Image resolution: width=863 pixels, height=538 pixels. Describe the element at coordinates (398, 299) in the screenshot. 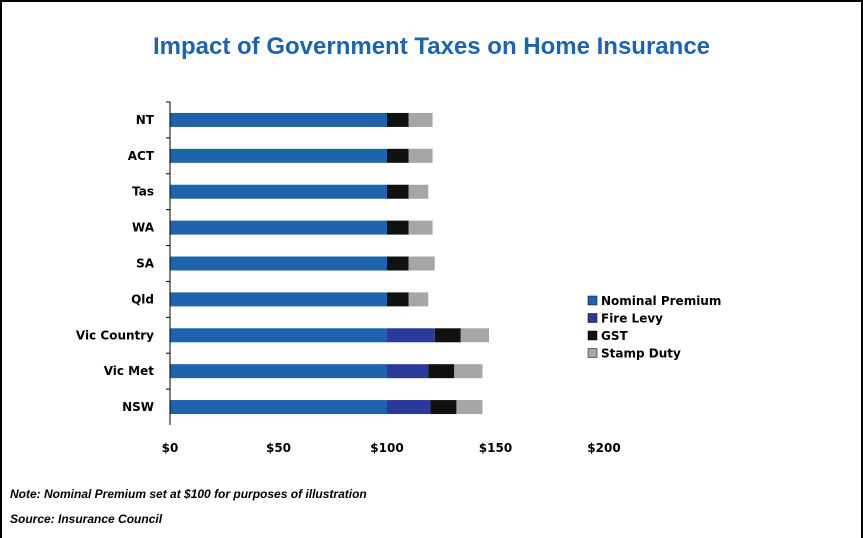

I see `bar-gst-qld` at that location.